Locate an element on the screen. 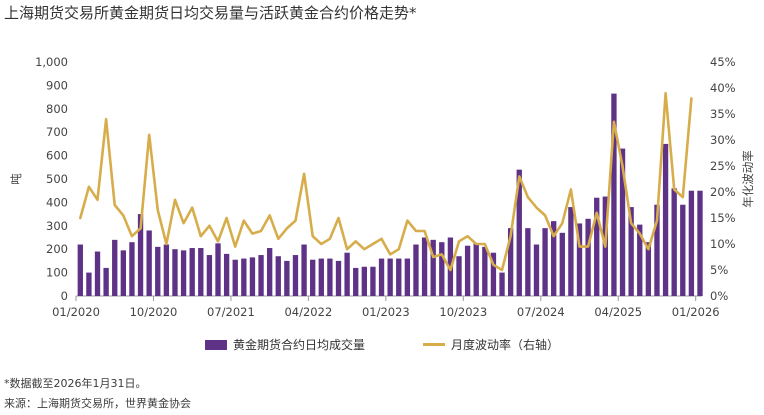 The height and width of the screenshot is (415, 764). chart-title: 上海期货交易所黄金期货日均交易量与活跃黄金合约价格走势* is located at coordinates (210, 13).